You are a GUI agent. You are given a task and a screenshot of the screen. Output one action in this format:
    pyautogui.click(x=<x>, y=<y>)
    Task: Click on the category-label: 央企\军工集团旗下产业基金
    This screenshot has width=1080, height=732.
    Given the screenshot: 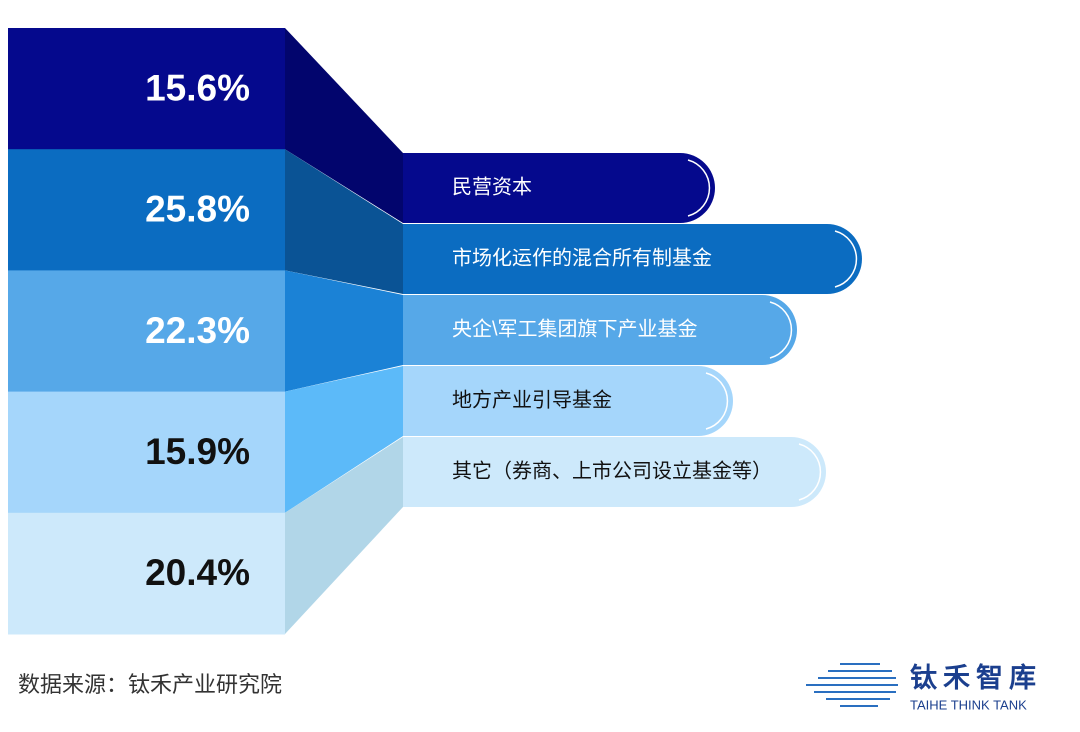 What is the action you would take?
    pyautogui.click(x=575, y=328)
    